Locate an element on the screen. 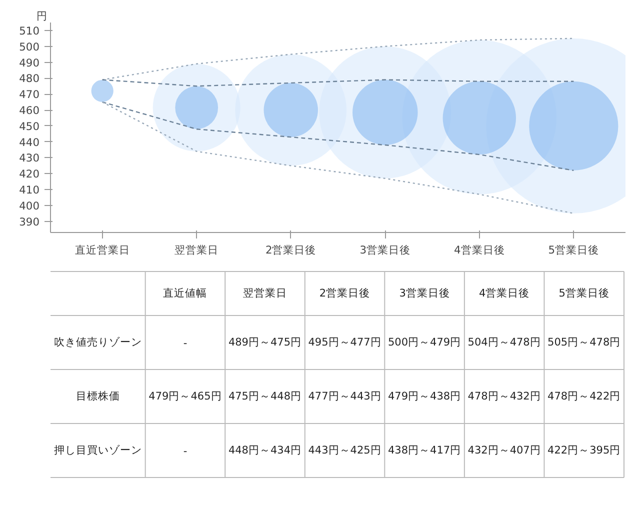  text: 477円～443円 is located at coordinates (345, 396).